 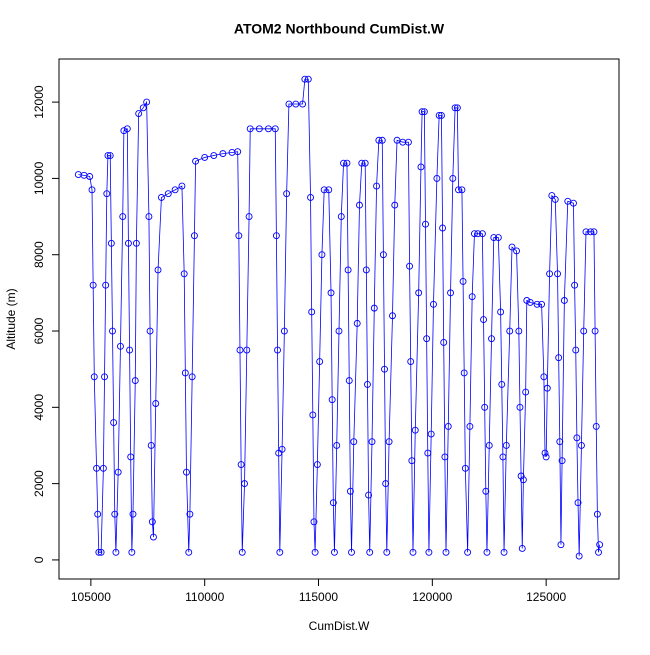 What do you see at coordinates (432, 597) in the screenshot?
I see `x-tick-label: 120000` at bounding box center [432, 597].